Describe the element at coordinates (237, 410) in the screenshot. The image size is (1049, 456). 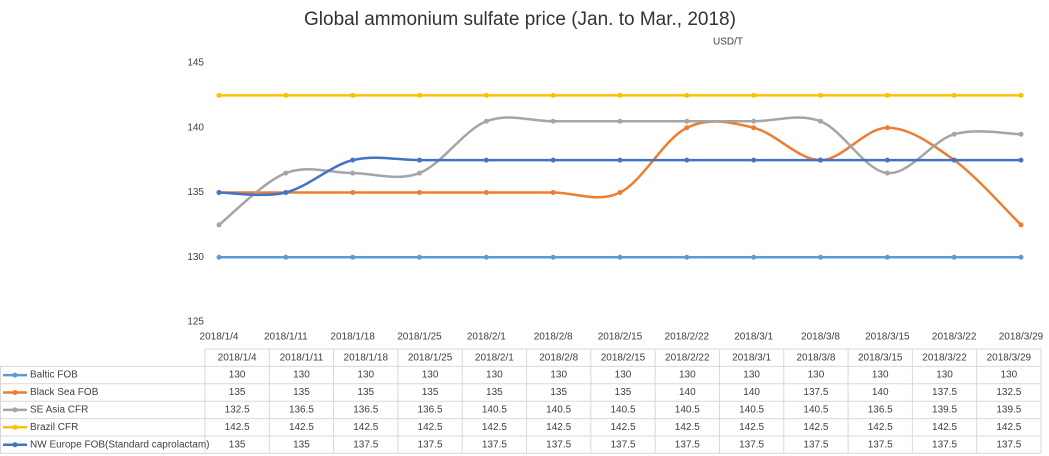
I see `table-value: 132.5` at that location.